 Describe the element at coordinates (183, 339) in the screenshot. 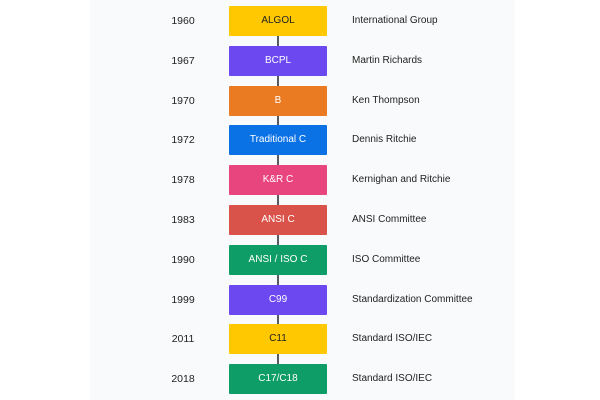

I see `timeline-year: 2011` at that location.